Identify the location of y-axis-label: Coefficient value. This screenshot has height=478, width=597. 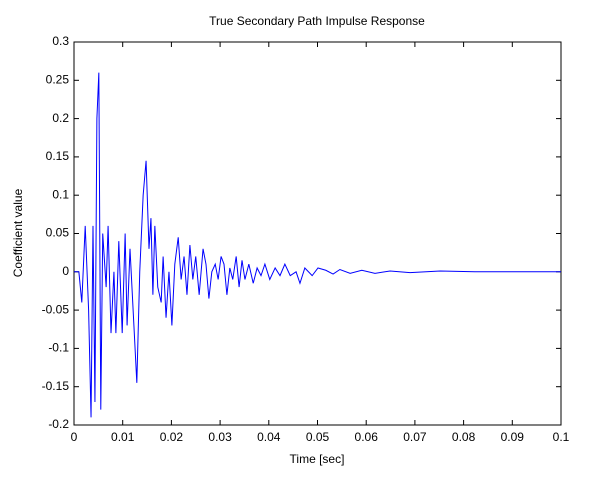
(18, 232).